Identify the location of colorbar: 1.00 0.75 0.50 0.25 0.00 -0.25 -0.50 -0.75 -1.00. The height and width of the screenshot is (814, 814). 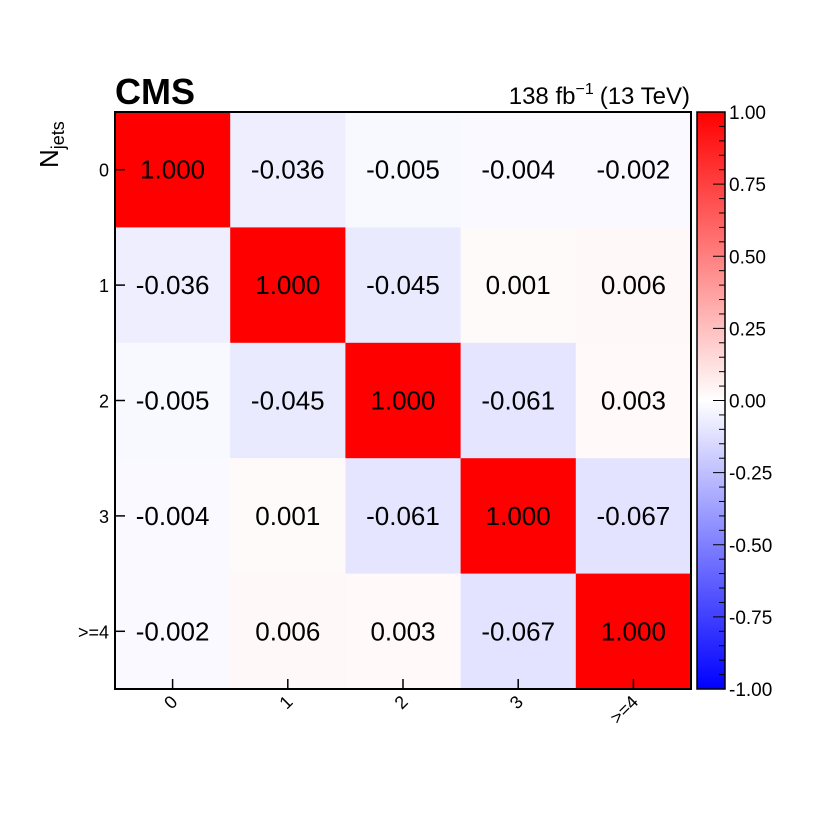
(734, 402).